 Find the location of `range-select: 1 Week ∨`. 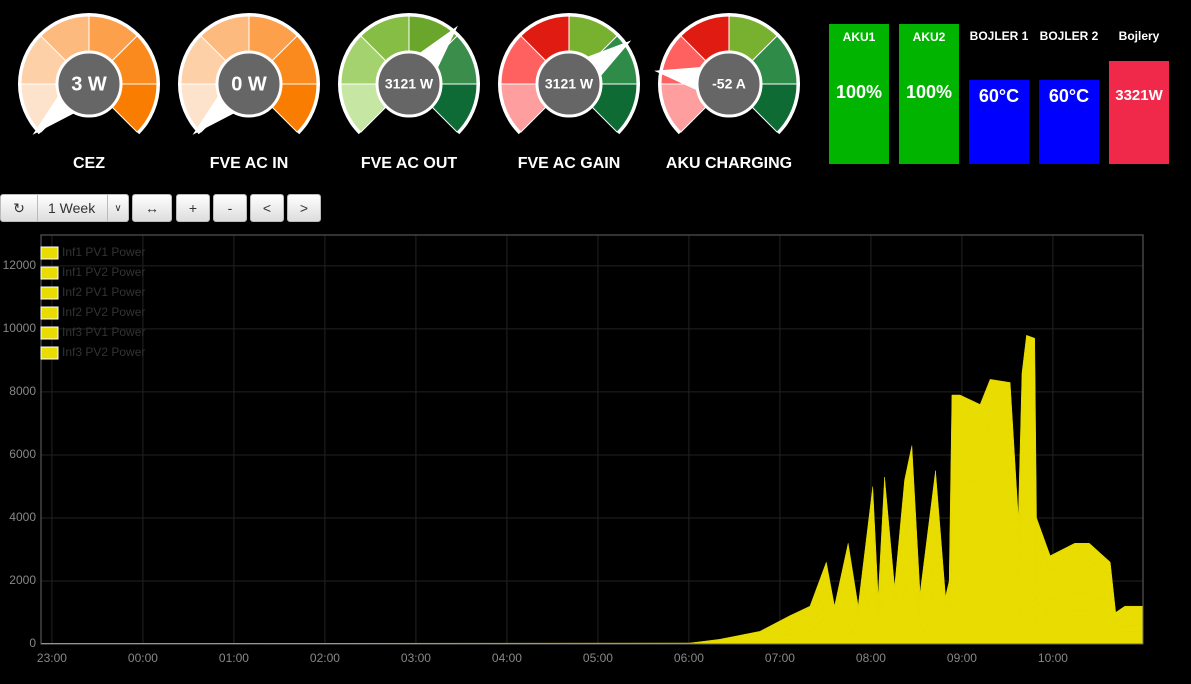

range-select: 1 Week ∨ is located at coordinates (83, 208).